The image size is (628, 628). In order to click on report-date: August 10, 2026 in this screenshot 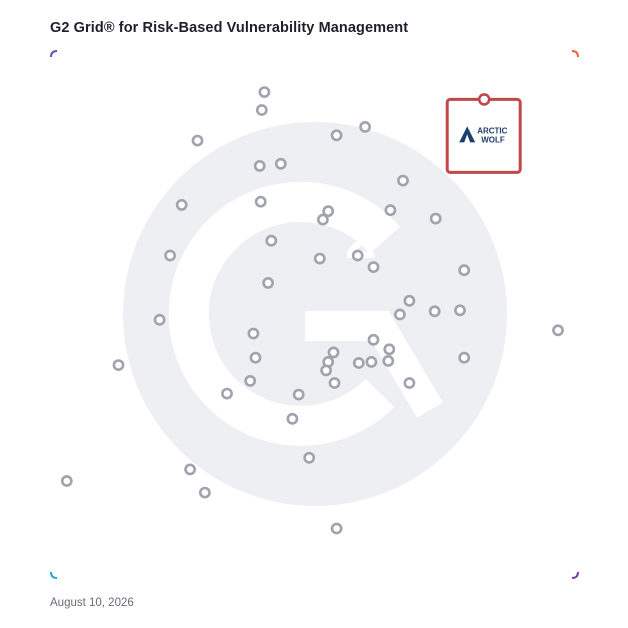, I will do `click(92, 603)`.